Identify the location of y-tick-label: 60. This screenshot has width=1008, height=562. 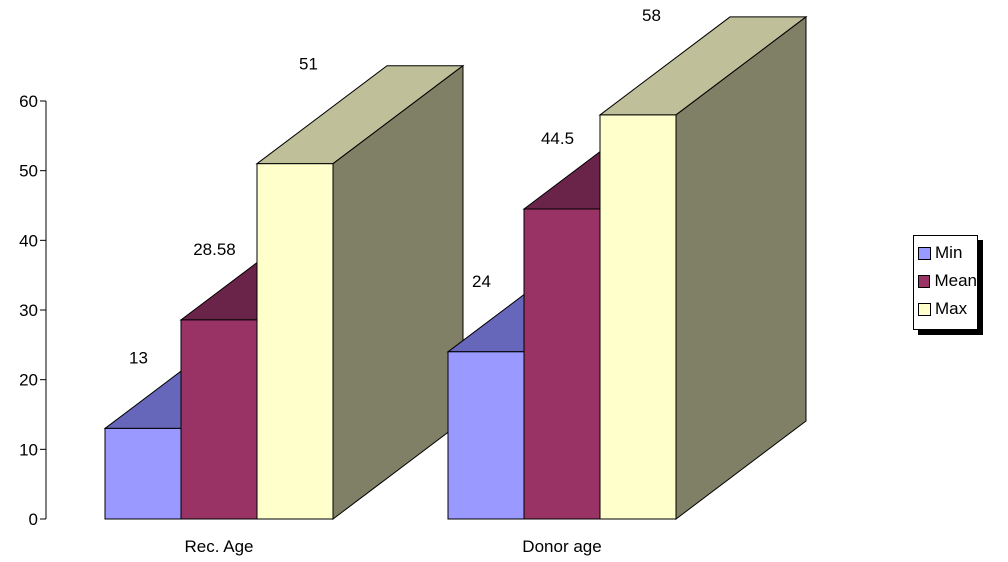
(28, 101).